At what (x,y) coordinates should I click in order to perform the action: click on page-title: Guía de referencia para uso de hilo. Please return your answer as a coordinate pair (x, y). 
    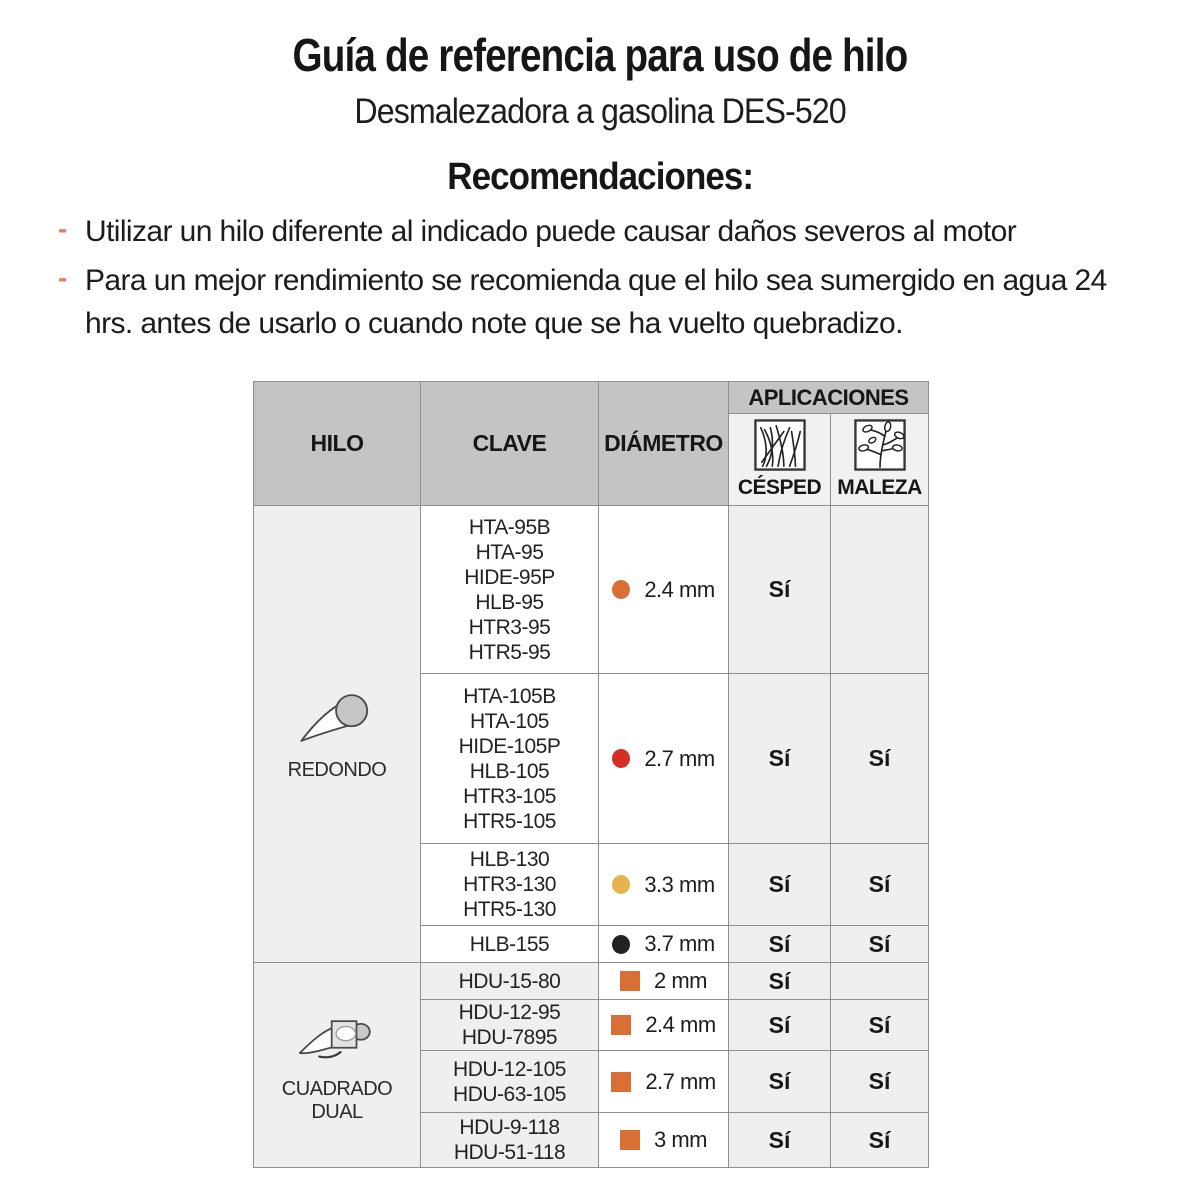
    Looking at the image, I should click on (600, 55).